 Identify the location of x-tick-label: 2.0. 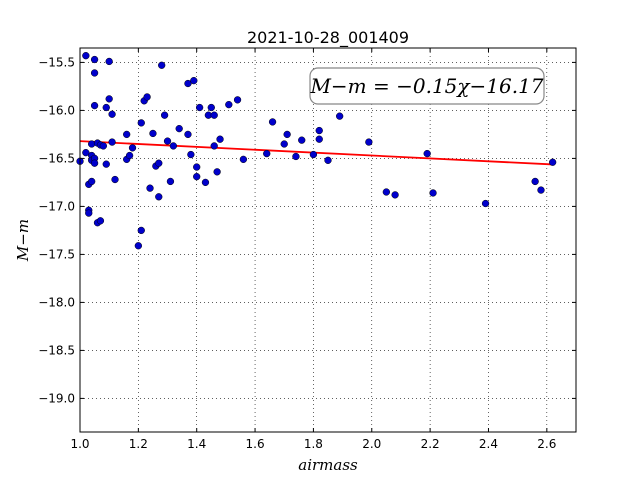
(371, 444).